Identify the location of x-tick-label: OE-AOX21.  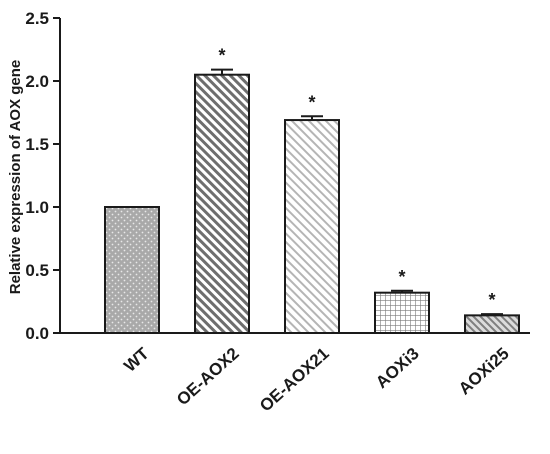
(294, 380).